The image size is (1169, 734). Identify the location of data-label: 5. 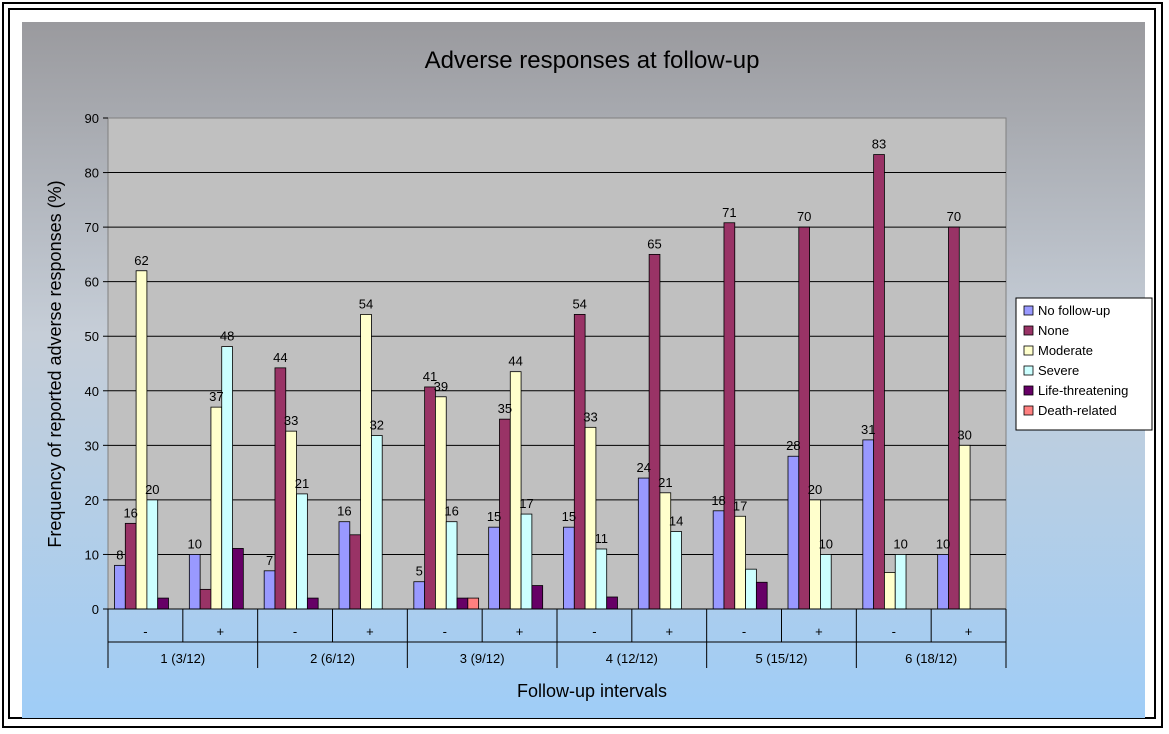
(419, 571).